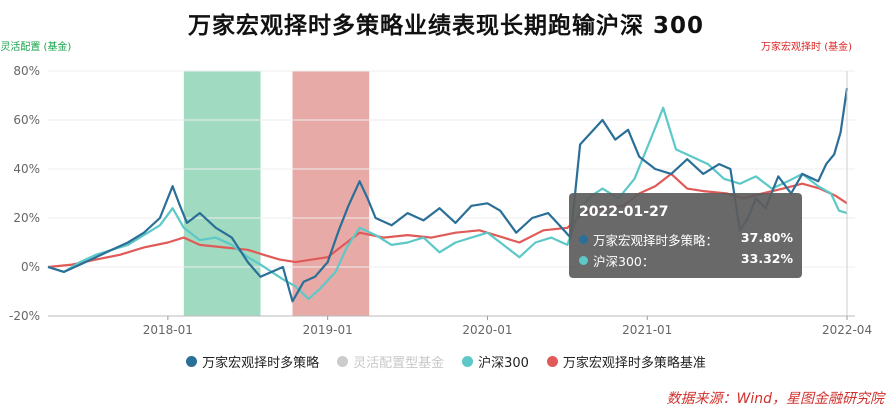  What do you see at coordinates (647, 330) in the screenshot?
I see `x-tick-label: 2021-01` at bounding box center [647, 330].